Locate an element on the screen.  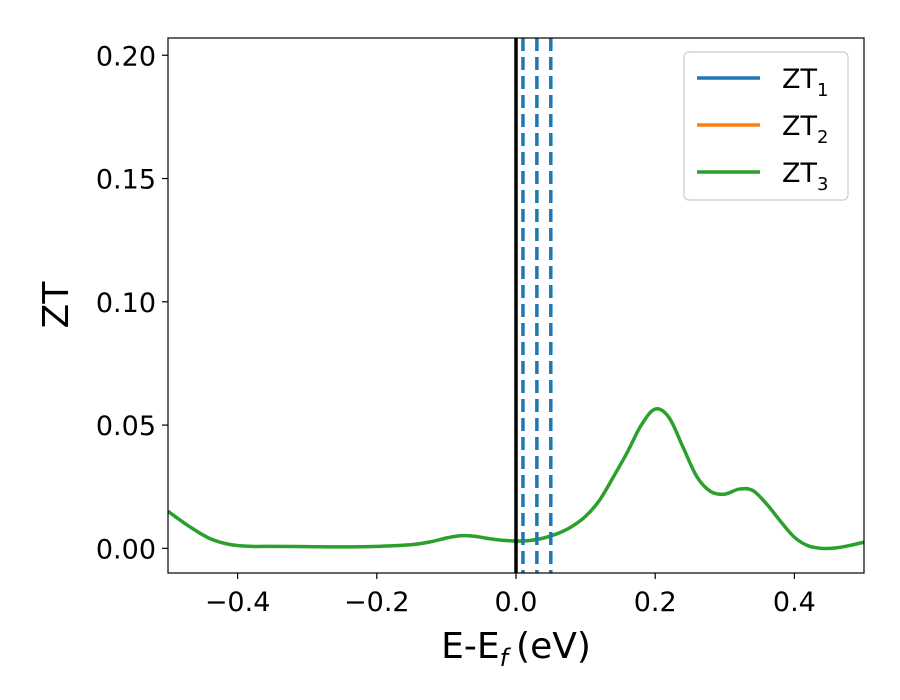
legend-label-2: ZT2 is located at coordinates (805, 129).